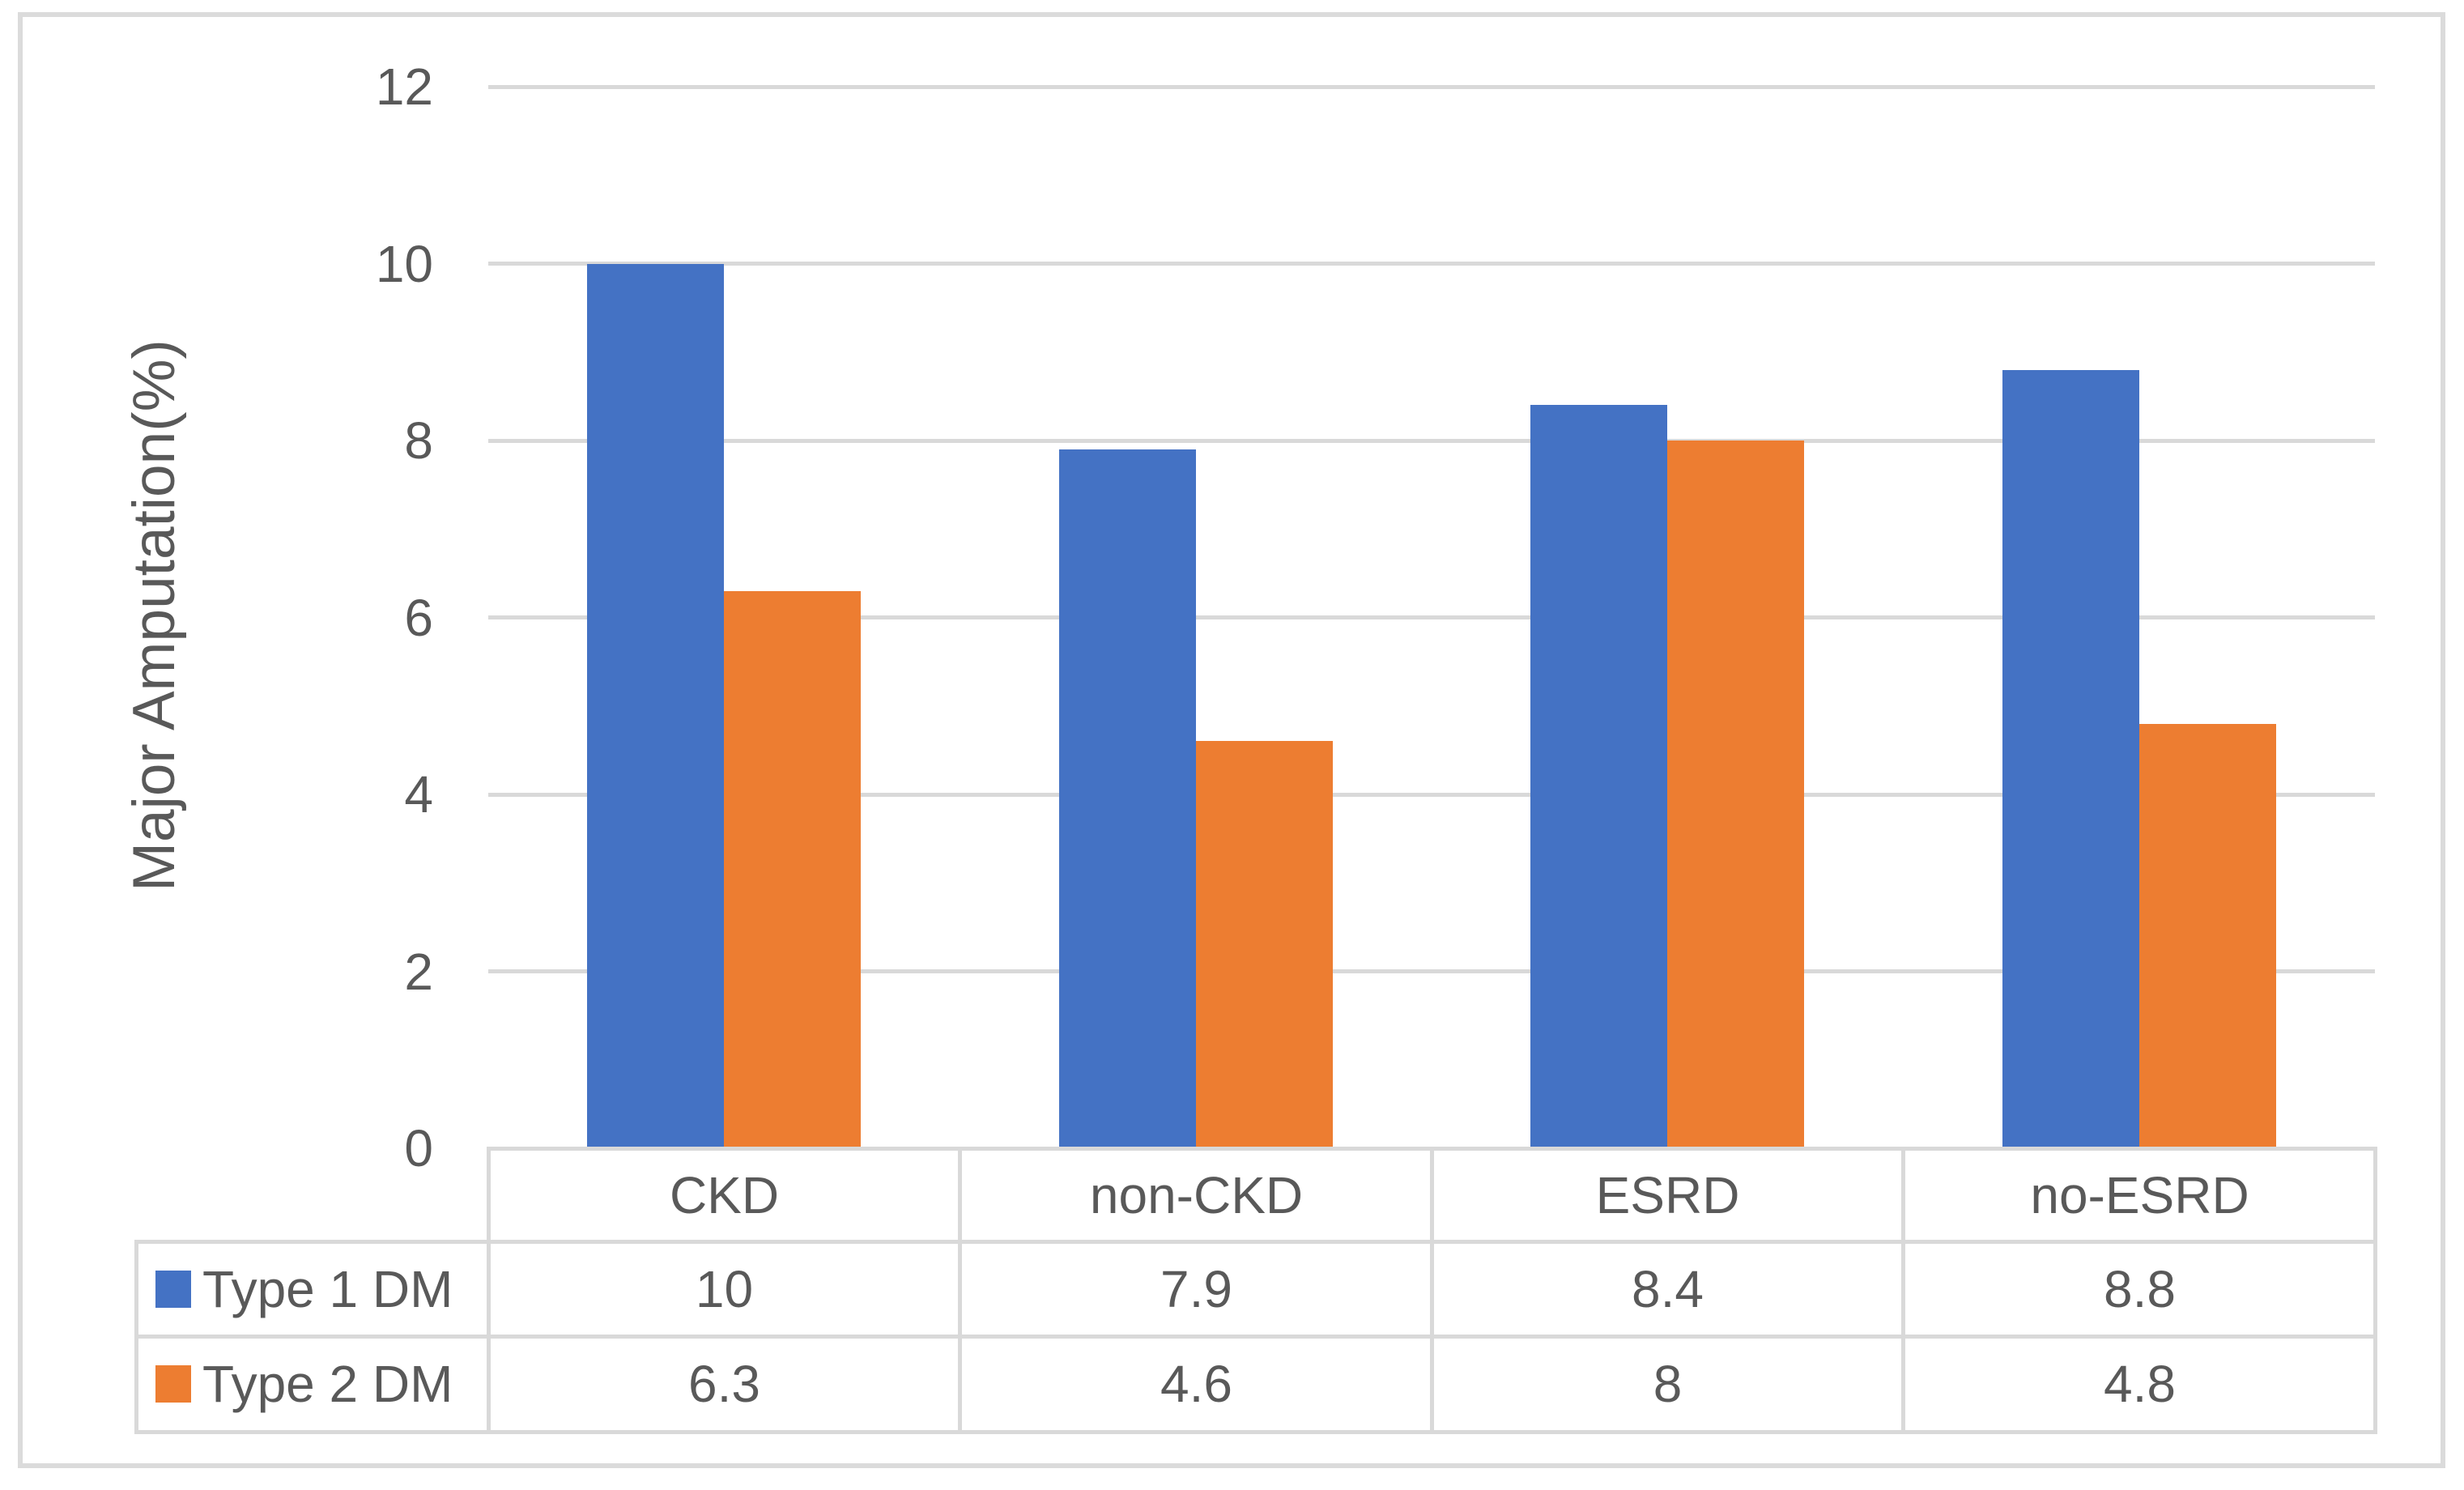  I want to click on table-border-v1, so click(960, 1290).